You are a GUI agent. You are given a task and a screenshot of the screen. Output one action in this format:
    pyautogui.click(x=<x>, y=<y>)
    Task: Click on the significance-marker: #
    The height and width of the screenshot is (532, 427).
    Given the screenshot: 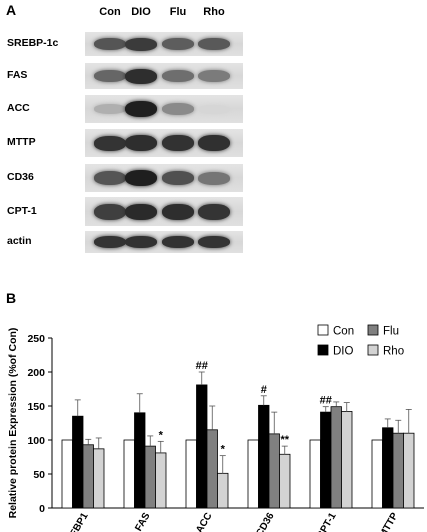 What is the action you would take?
    pyautogui.click(x=264, y=390)
    